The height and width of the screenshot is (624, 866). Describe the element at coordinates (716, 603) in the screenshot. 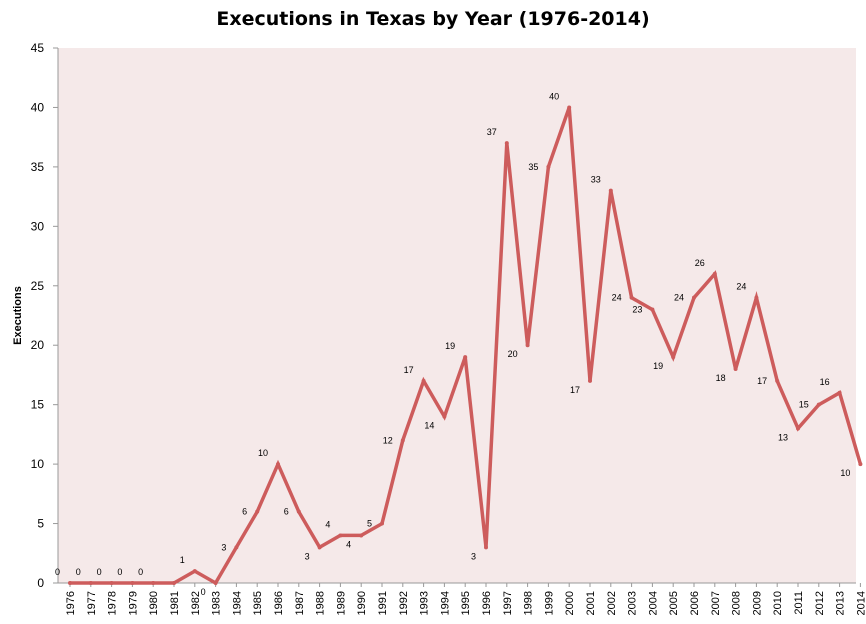

I see `x-tick-label: 2007` at that location.